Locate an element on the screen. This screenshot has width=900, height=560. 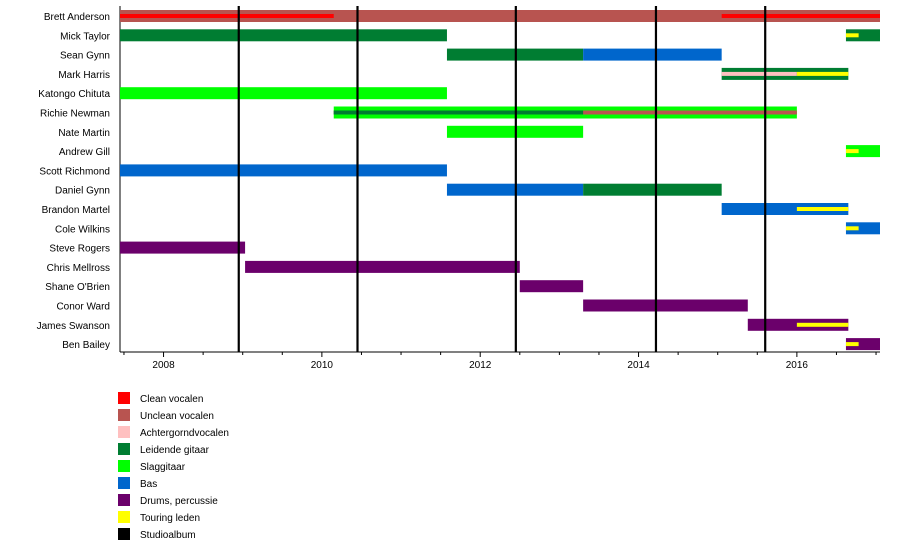
member-name: Brett Anderson is located at coordinates (77, 17).